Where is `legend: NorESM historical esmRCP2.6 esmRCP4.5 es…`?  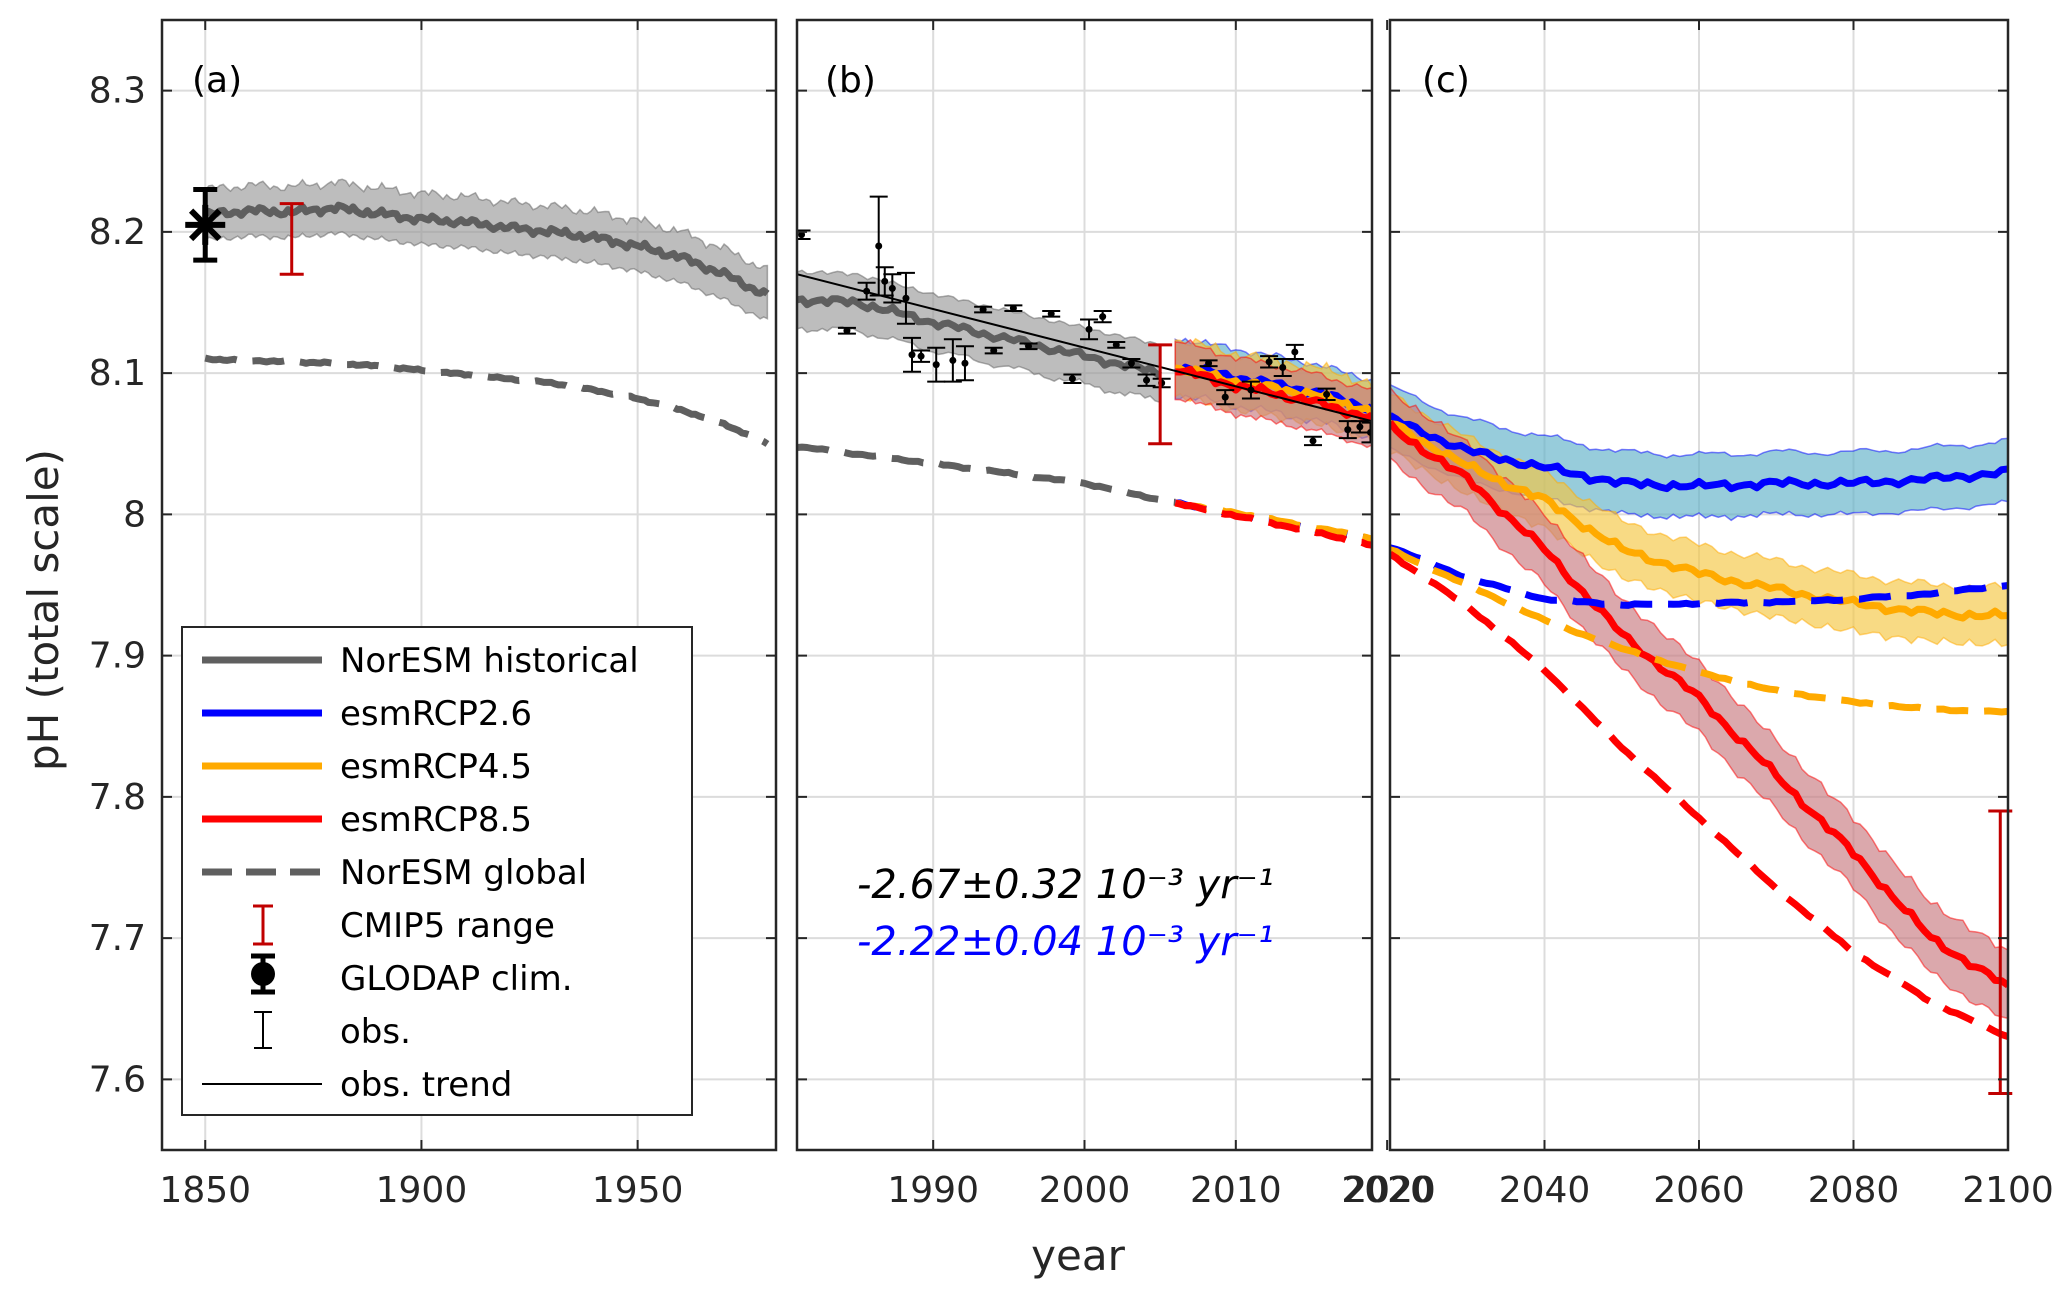
legend: NorESM historical esmRCP2.6 esmRCP4.5 es… is located at coordinates (437, 871).